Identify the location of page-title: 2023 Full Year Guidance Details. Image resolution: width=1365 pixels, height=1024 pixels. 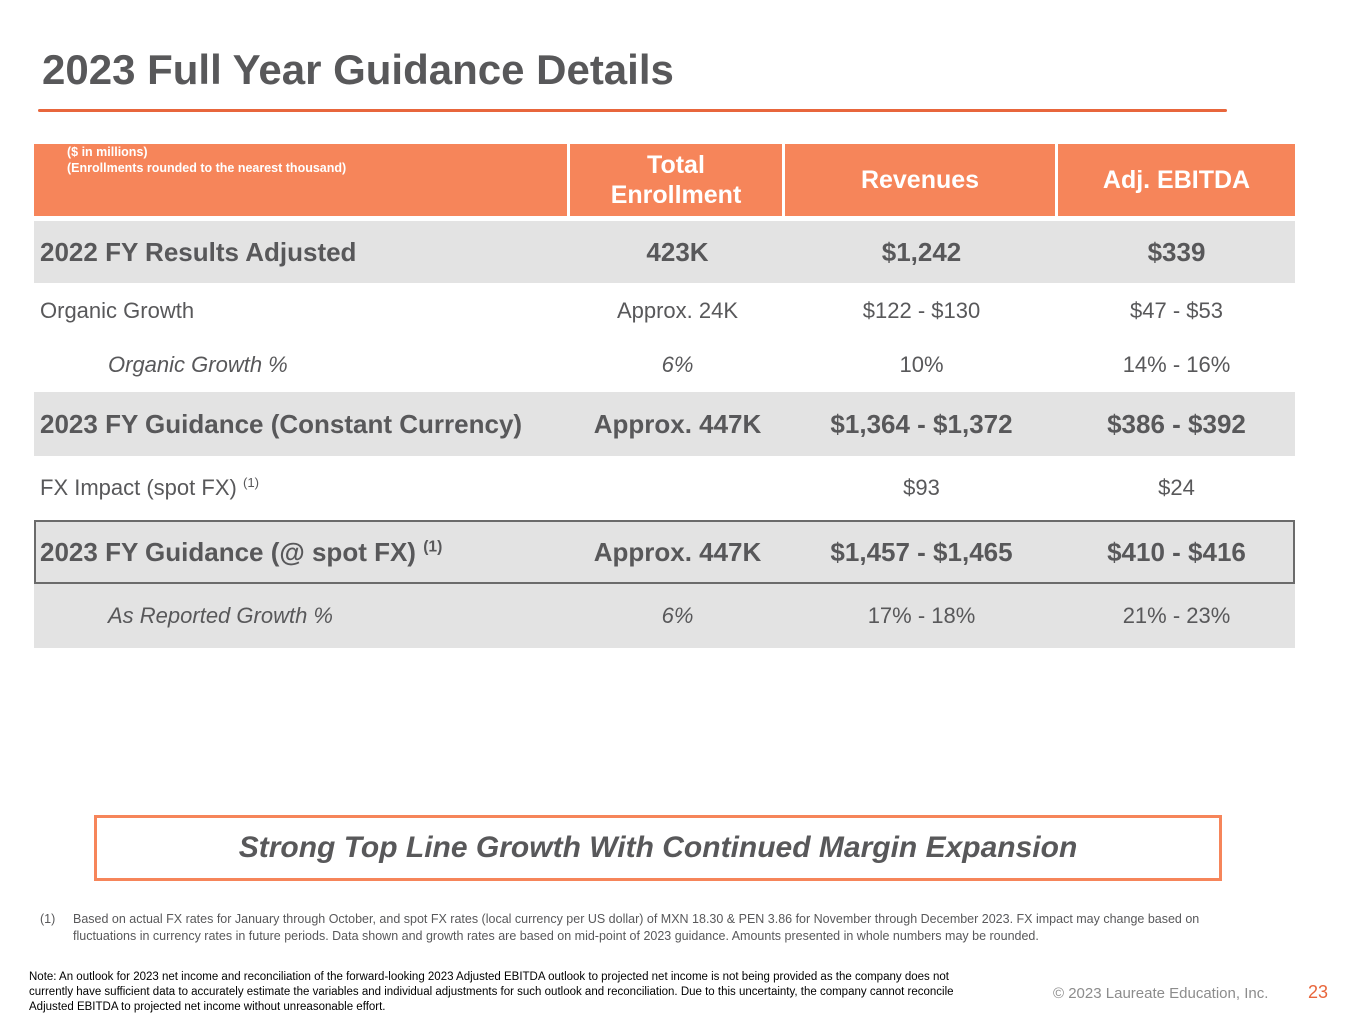
(358, 69).